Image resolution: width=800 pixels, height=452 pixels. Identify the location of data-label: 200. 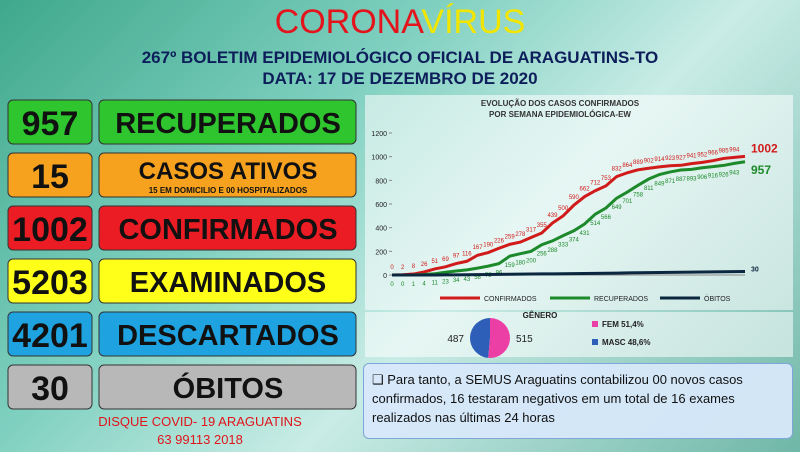
(531, 261).